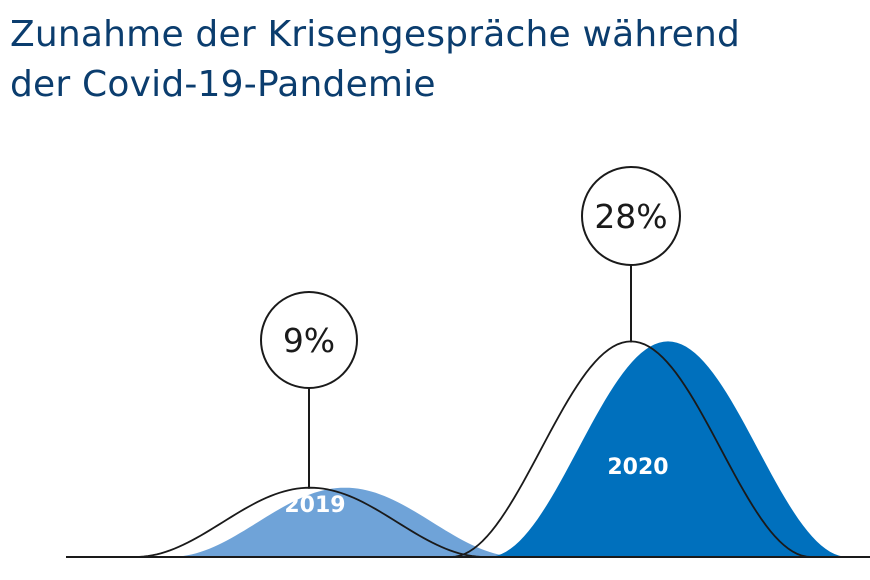 The image size is (870, 580). I want to click on bar-2019-value-label: 9%, so click(309, 340).